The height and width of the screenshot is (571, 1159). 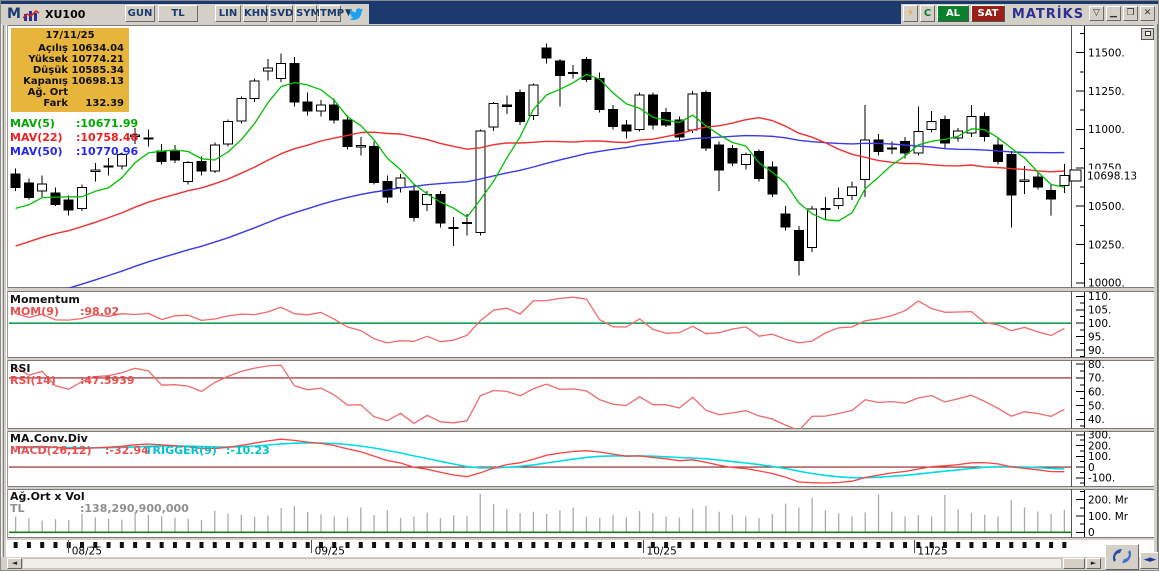 What do you see at coordinates (1147, 34) in the screenshot?
I see `panel-maximize-button` at bounding box center [1147, 34].